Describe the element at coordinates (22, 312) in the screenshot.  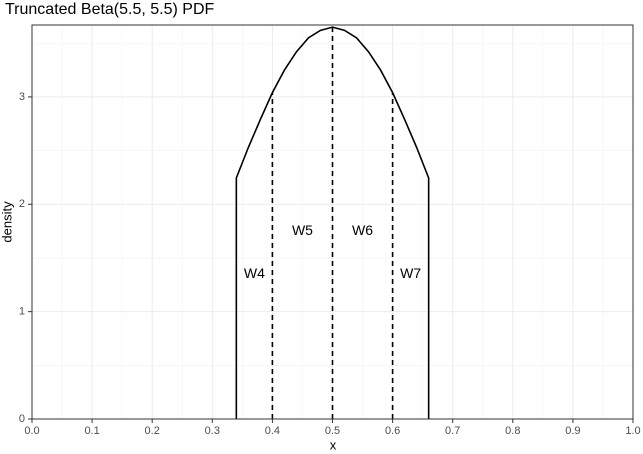
I see `y-tick-label: 1` at that location.